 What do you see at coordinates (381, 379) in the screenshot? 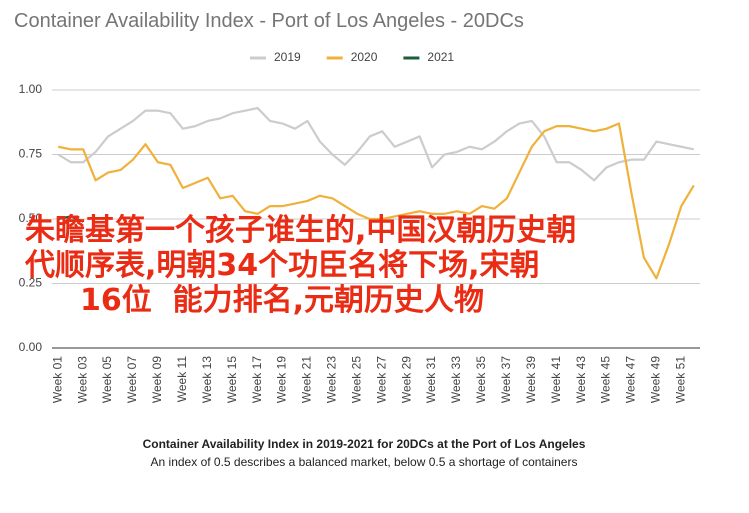
I see `x-tick-label: Week 27` at bounding box center [381, 379].